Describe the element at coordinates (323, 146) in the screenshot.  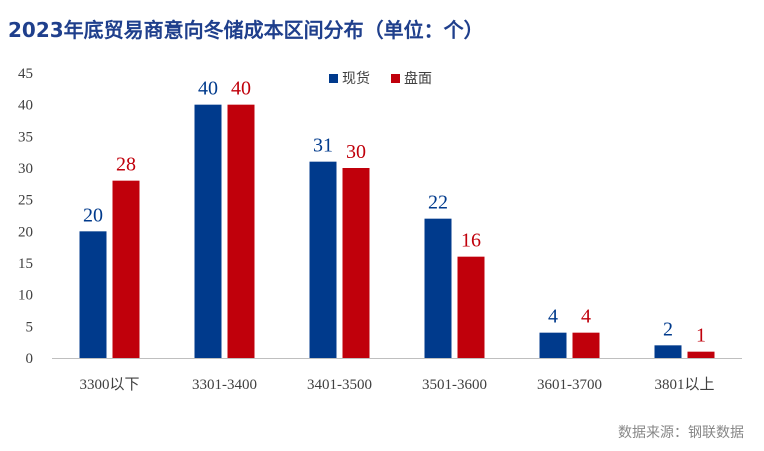
I see `data-label: 31` at that location.